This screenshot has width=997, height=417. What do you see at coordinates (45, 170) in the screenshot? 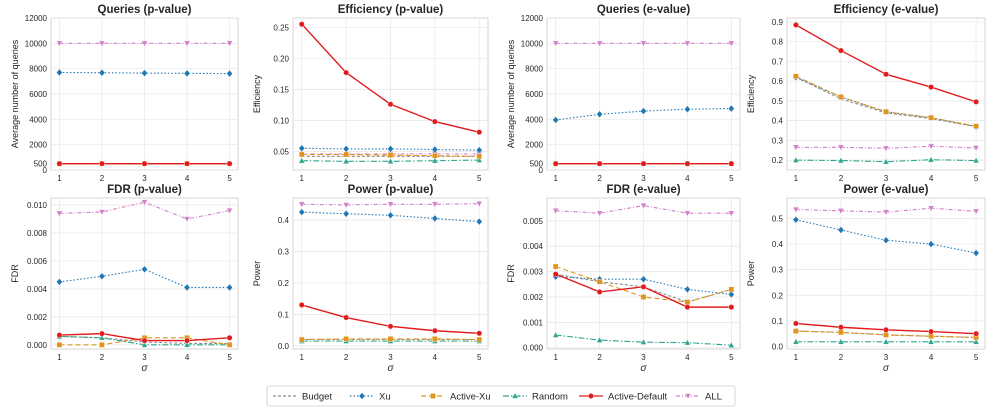
I see `y-tick-label: 0` at bounding box center [45, 170].